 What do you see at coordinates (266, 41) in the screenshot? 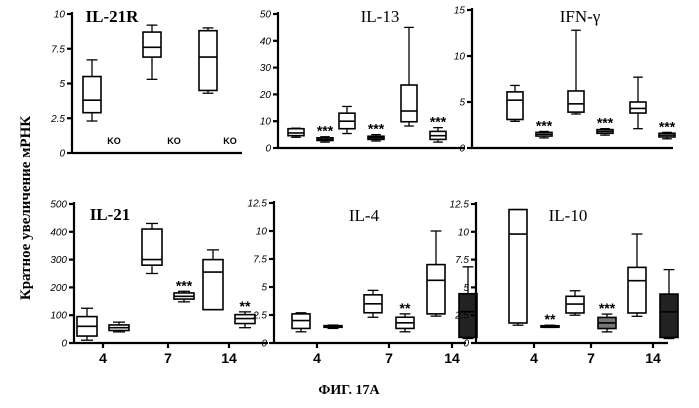
I see `y-tick-label: 40` at bounding box center [266, 41].